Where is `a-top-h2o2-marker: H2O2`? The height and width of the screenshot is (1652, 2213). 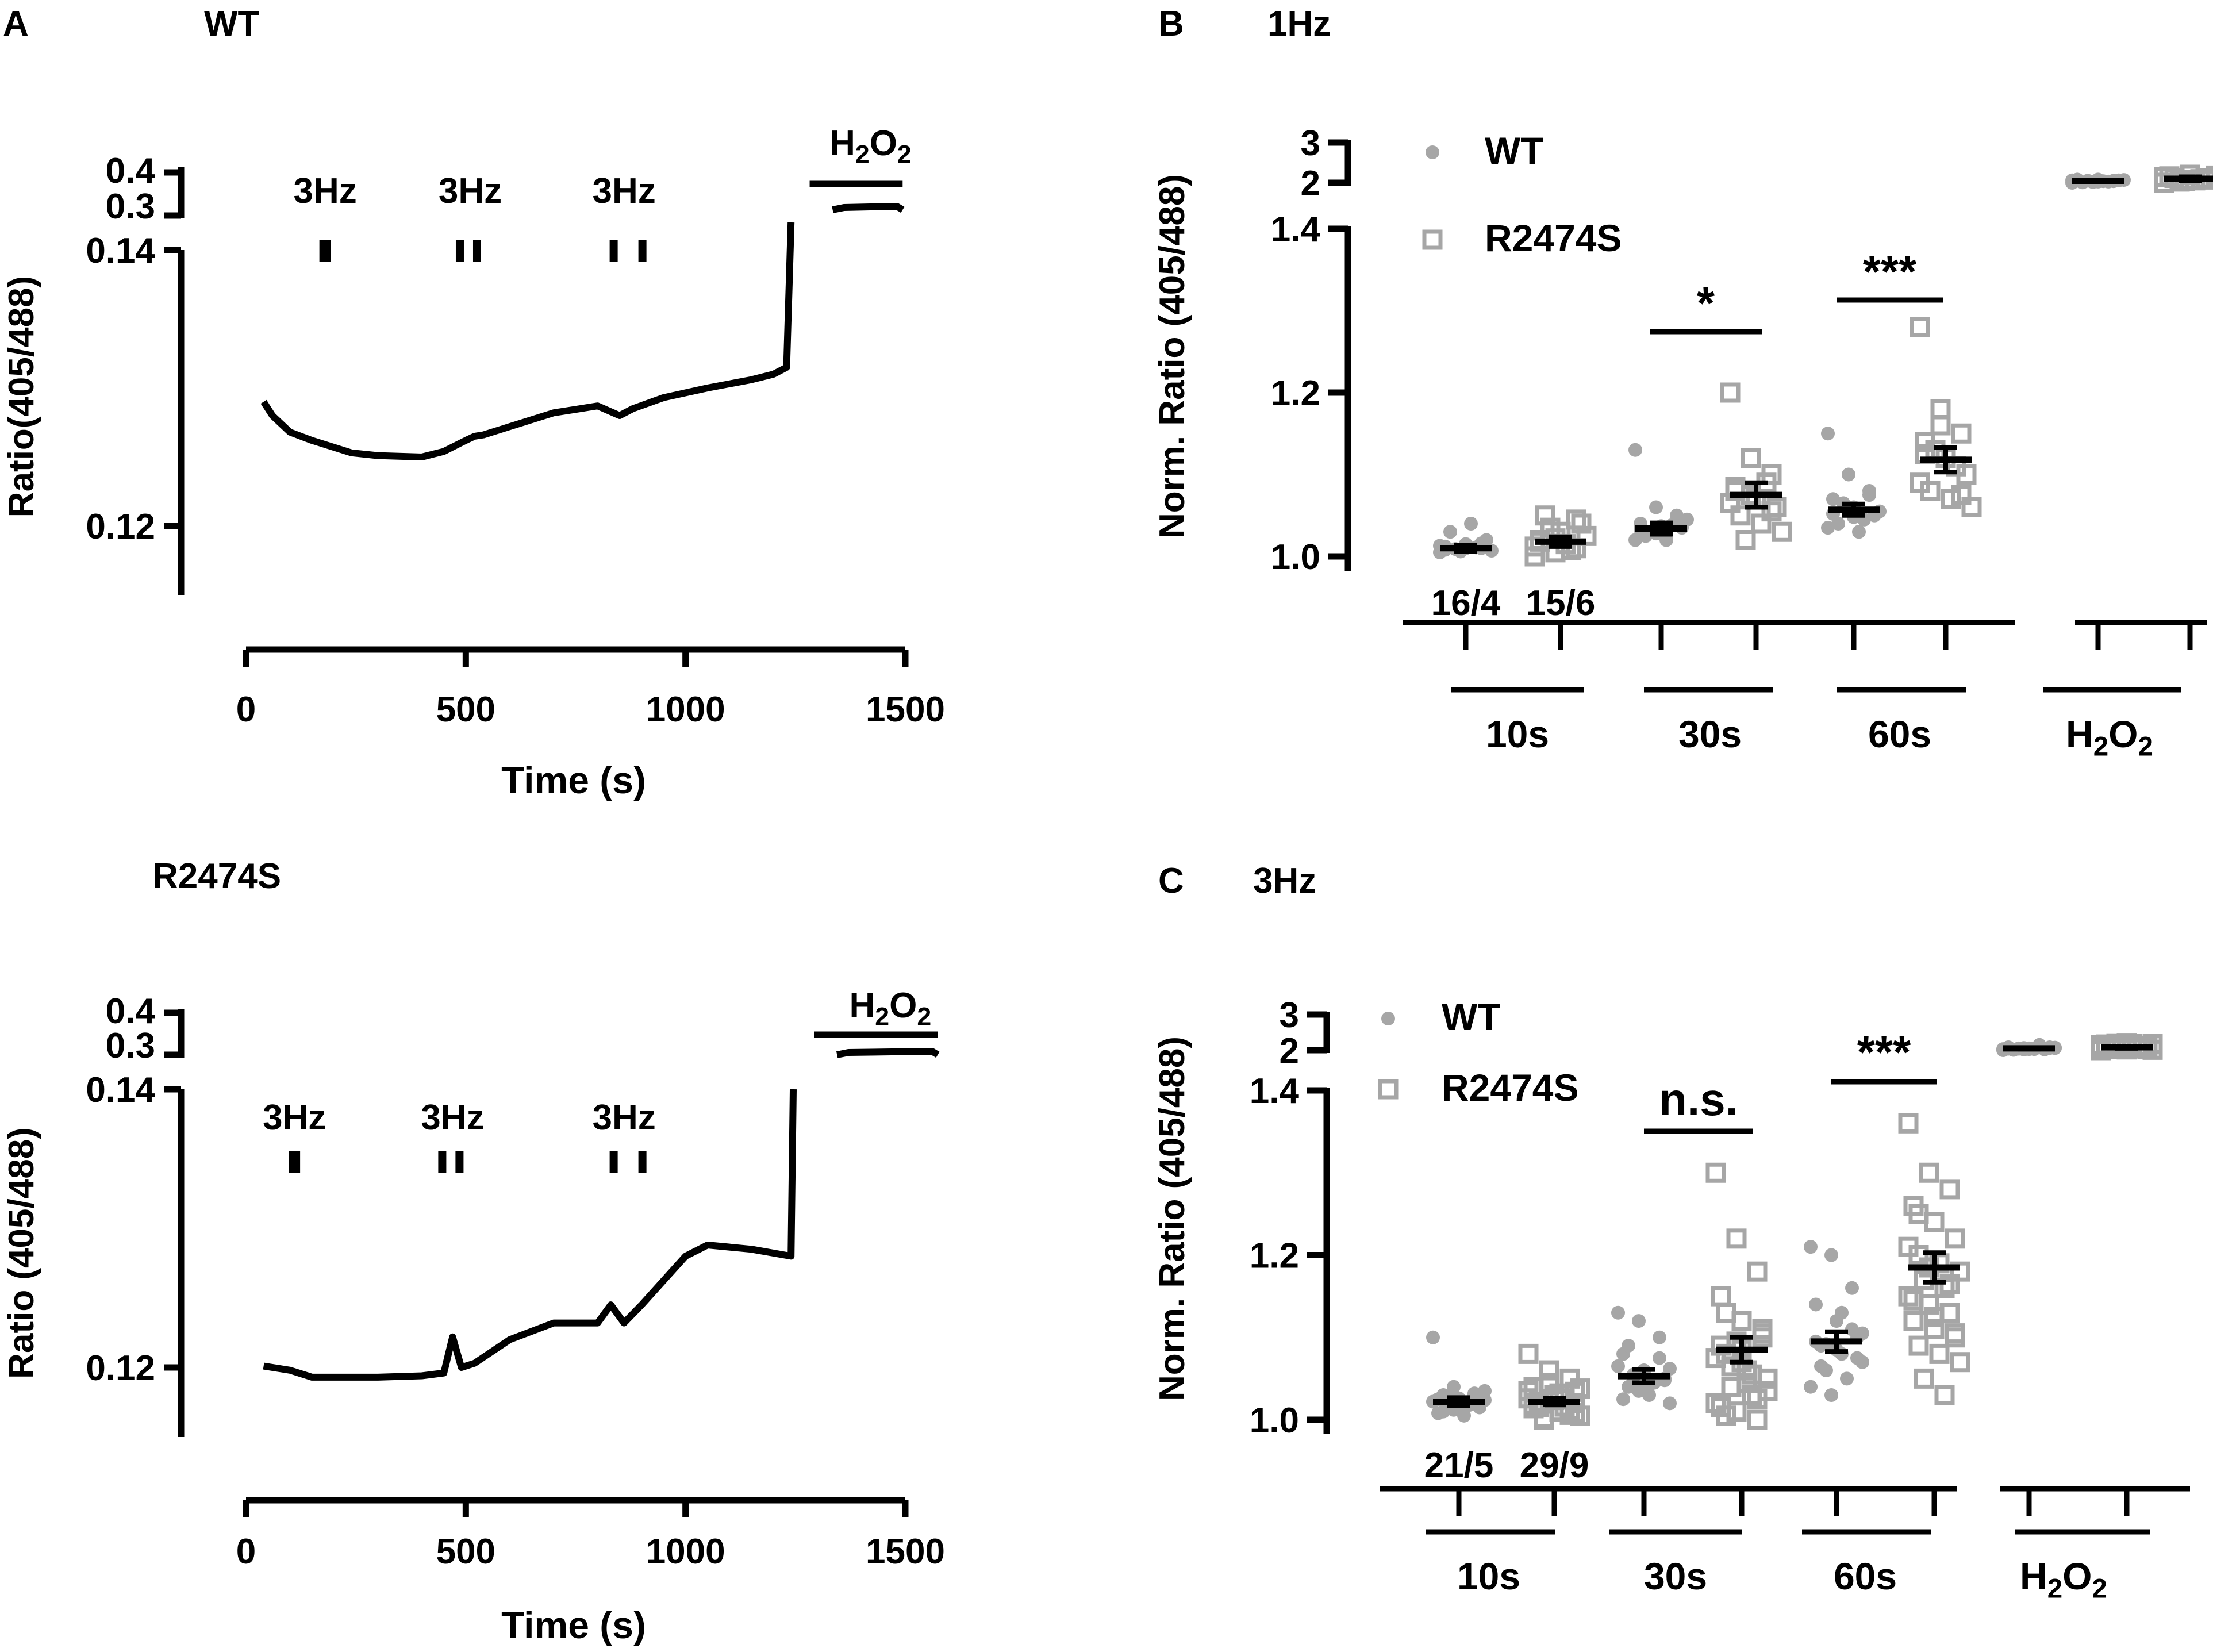
a-top-h2o2-marker: H2O2 is located at coordinates (860, 169).